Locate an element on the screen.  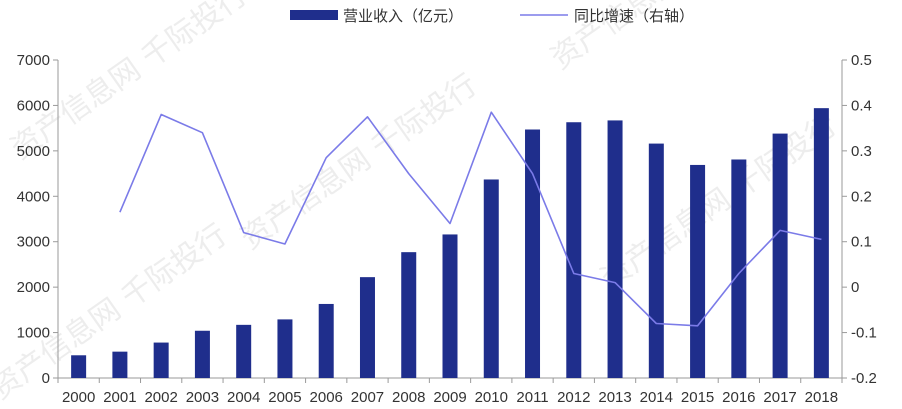
left-tick-label: 1000 is located at coordinates (33, 333).